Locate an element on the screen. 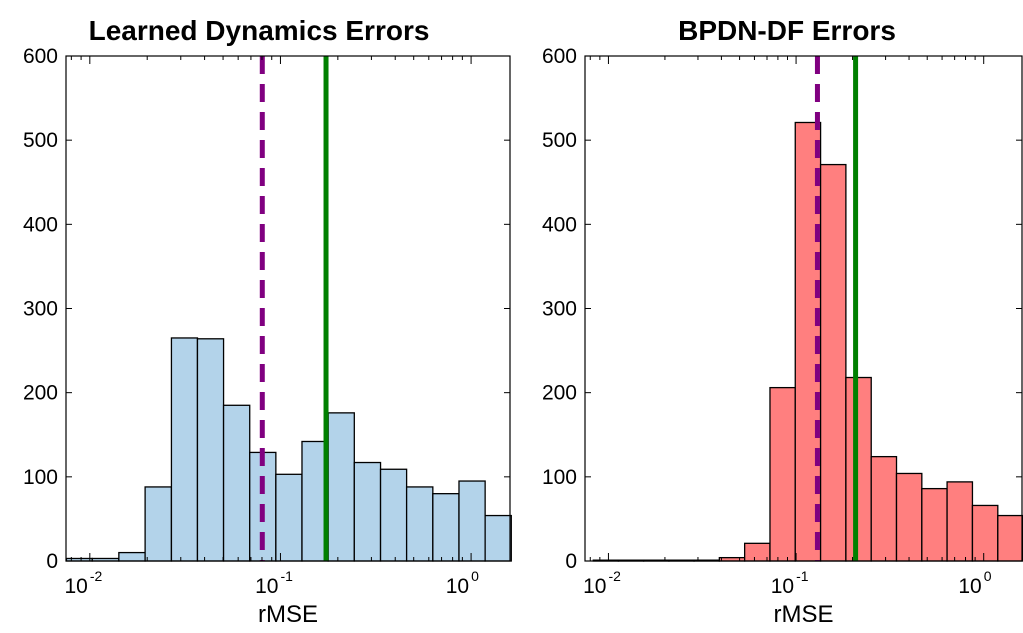 This screenshot has height=633, width=1023. chart-title: BPDN-DF Errors is located at coordinates (787, 30).